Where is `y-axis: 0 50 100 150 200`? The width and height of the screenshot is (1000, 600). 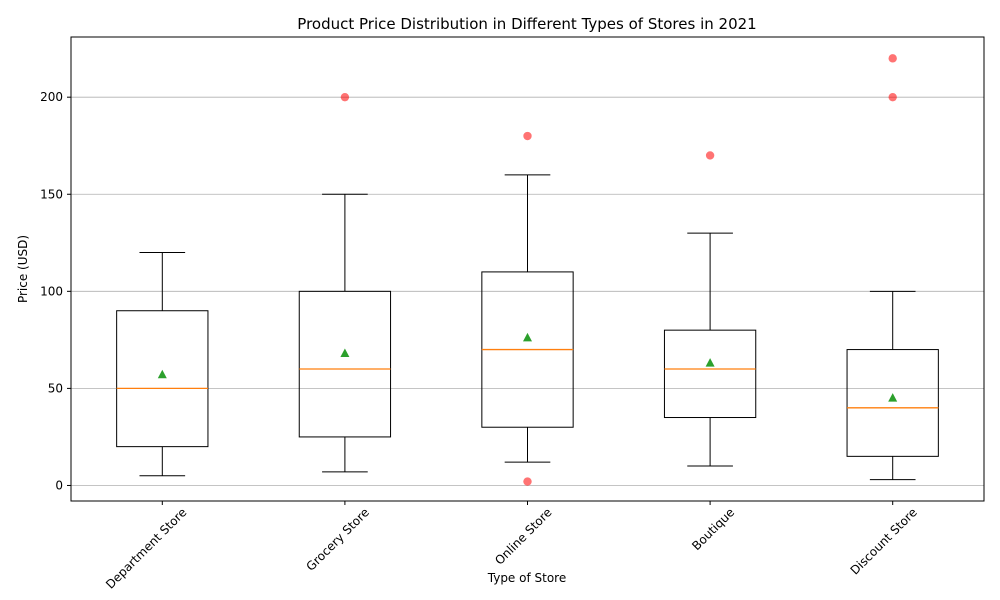 y-axis: 0 50 100 150 200 is located at coordinates (55, 291).